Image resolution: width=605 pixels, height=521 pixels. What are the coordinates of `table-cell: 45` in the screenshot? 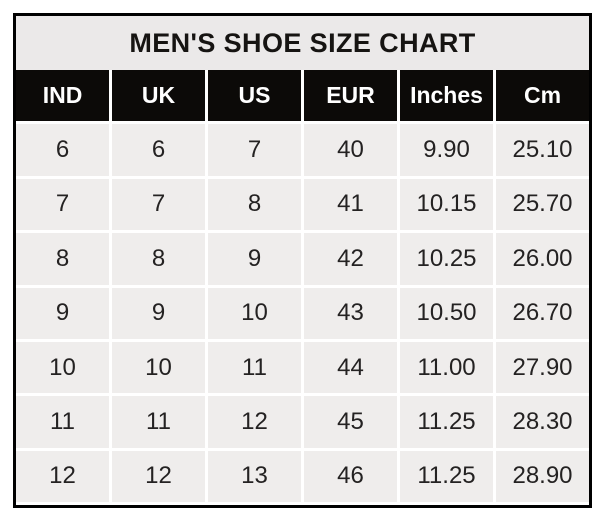 It's located at (350, 422).